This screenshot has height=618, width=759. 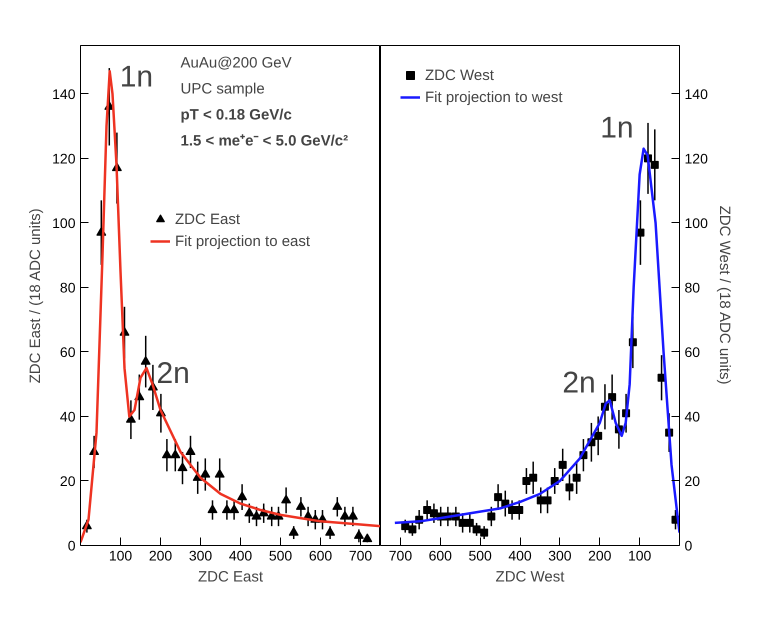 What do you see at coordinates (236, 115) in the screenshot?
I see `annotation: pT < 0.18 GeV/c` at bounding box center [236, 115].